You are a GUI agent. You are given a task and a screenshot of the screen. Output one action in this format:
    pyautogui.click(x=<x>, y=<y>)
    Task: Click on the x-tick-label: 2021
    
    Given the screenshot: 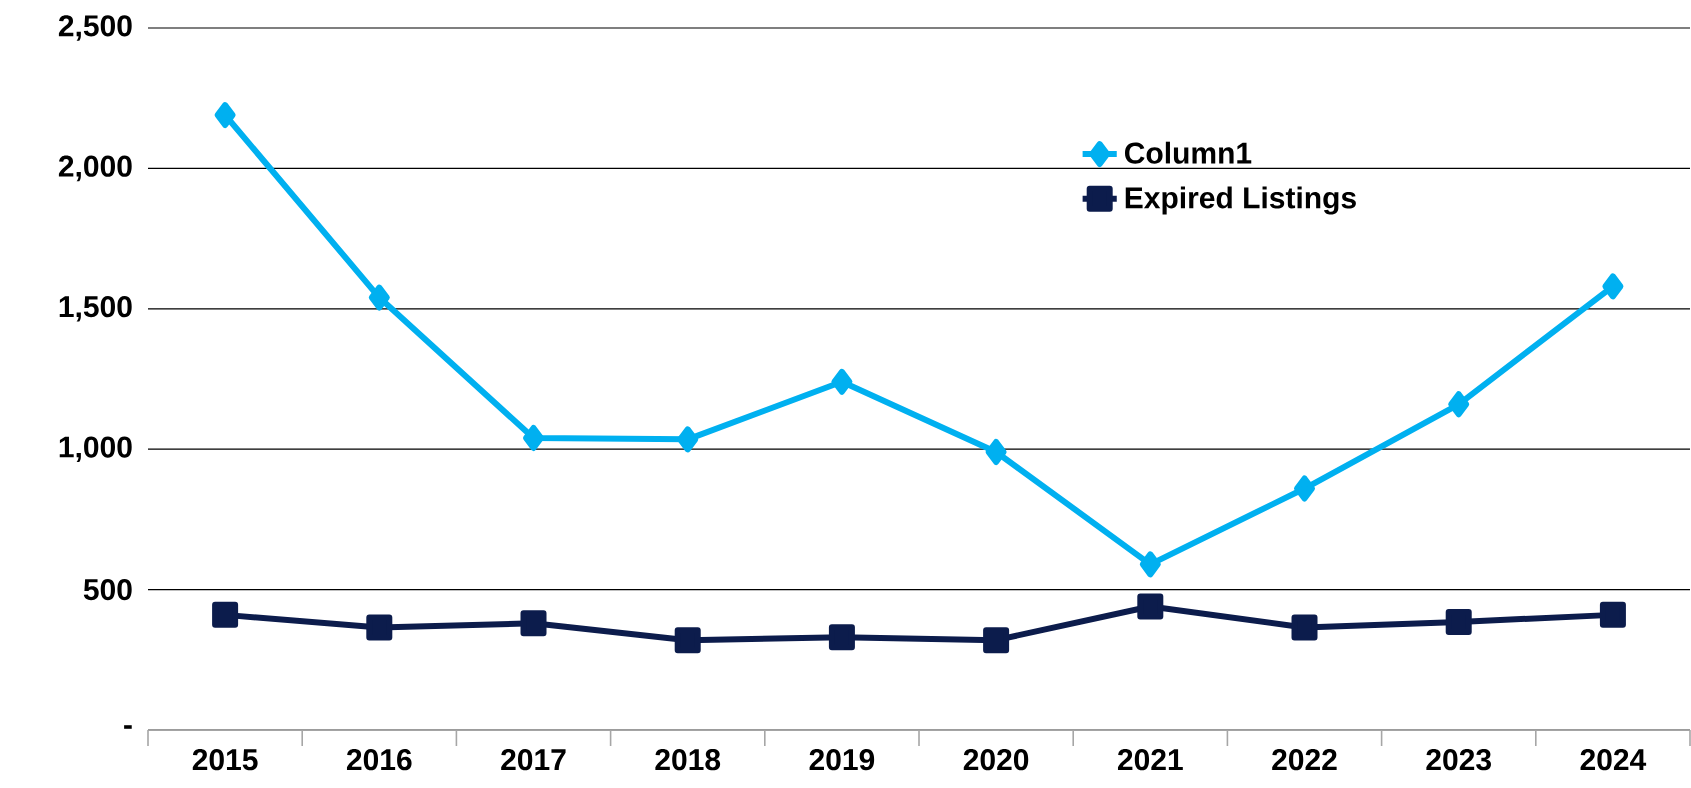 What is the action you would take?
    pyautogui.click(x=1150, y=760)
    